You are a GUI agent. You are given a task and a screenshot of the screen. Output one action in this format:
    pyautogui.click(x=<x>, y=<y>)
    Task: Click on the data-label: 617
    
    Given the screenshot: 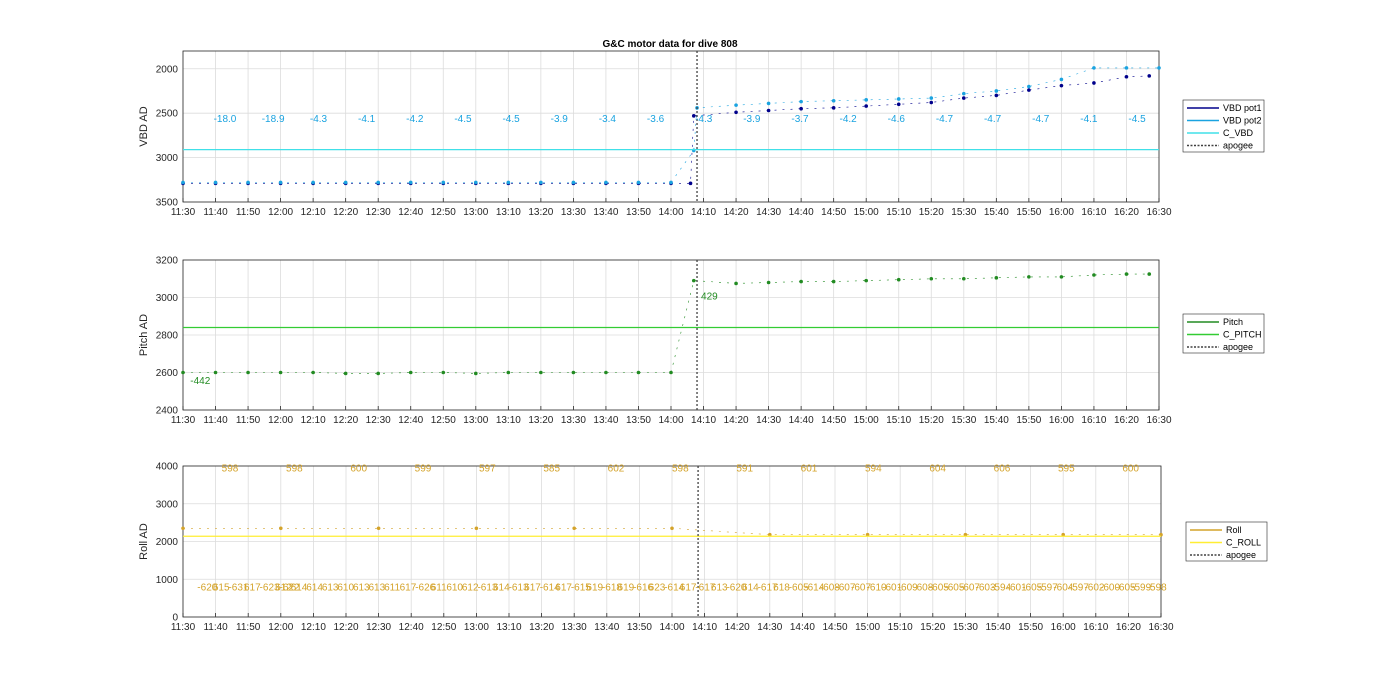 What is the action you would take?
    pyautogui.click(x=252, y=588)
    